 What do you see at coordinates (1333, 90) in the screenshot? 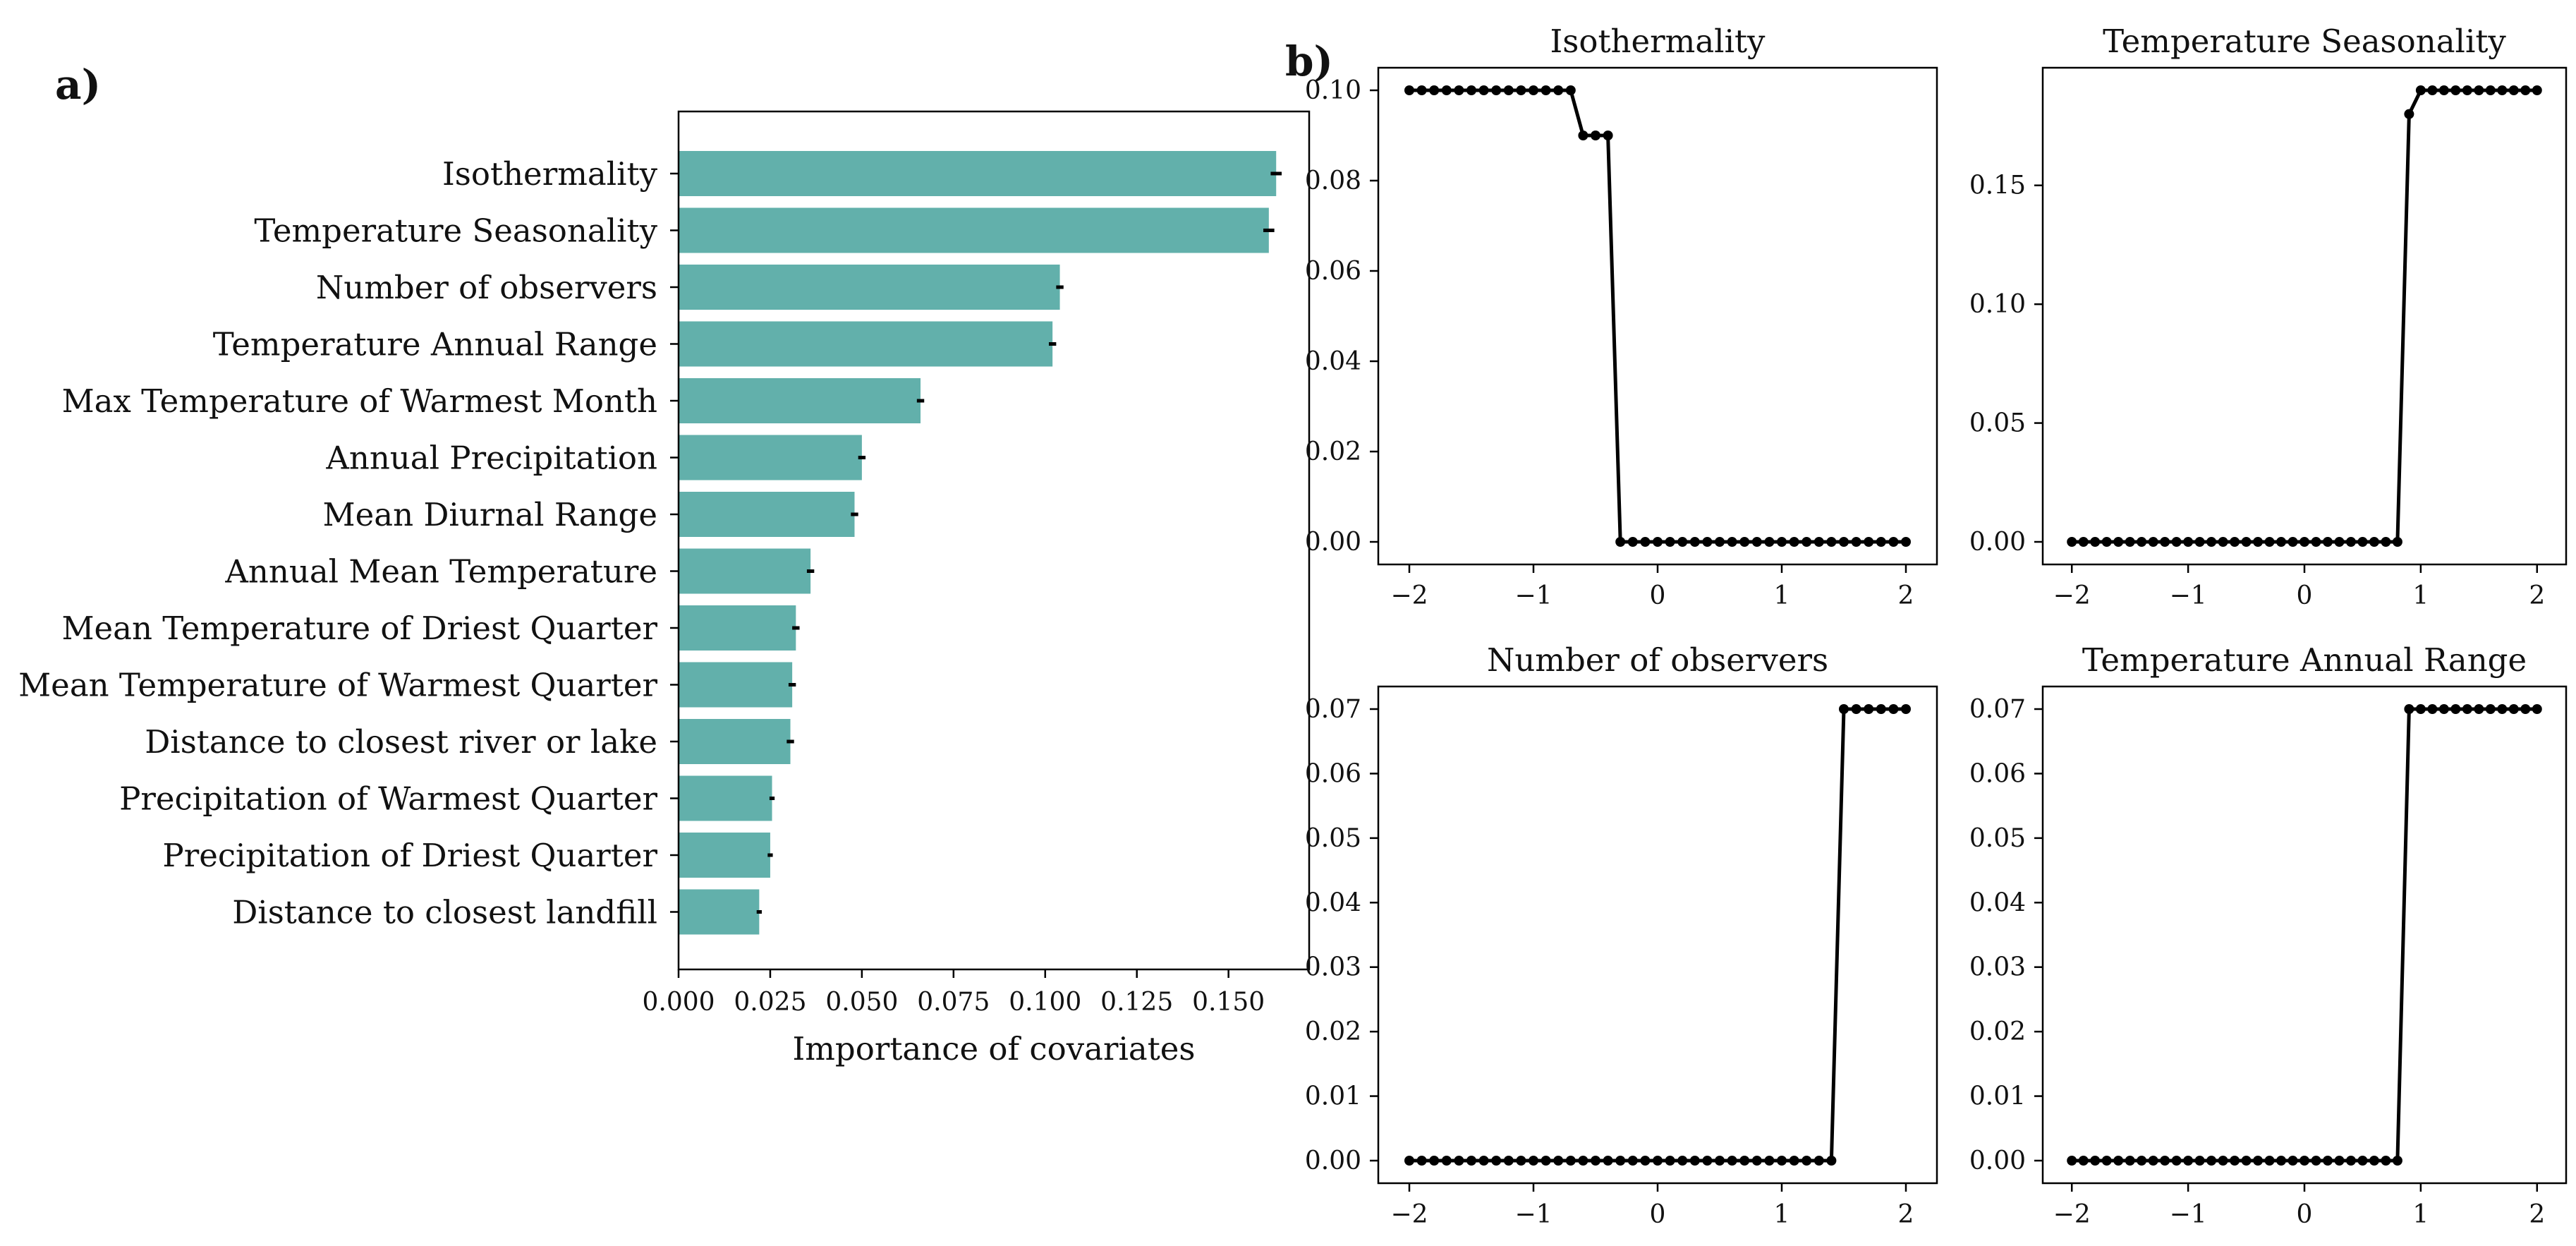
I see `y-tick-label: 0.10` at bounding box center [1333, 90].